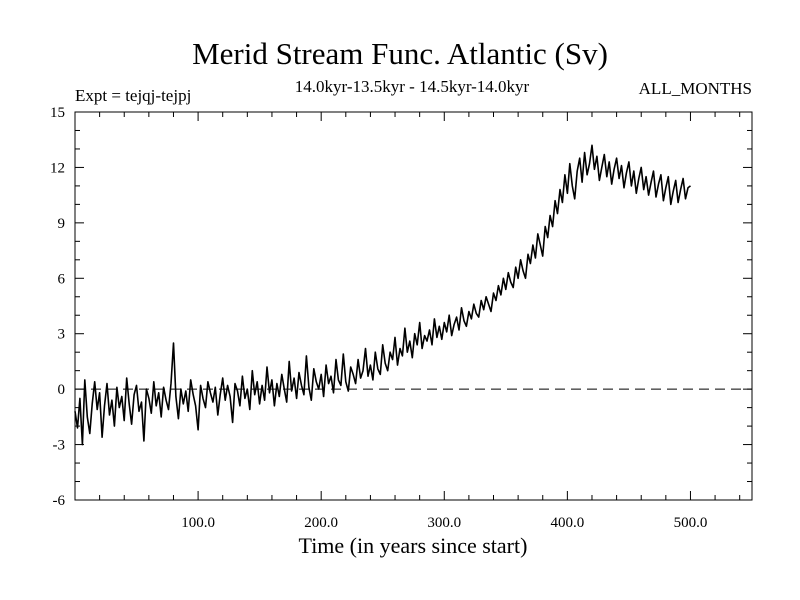  Describe the element at coordinates (321, 523) in the screenshot. I see `x-tick-label: 200.0` at that location.